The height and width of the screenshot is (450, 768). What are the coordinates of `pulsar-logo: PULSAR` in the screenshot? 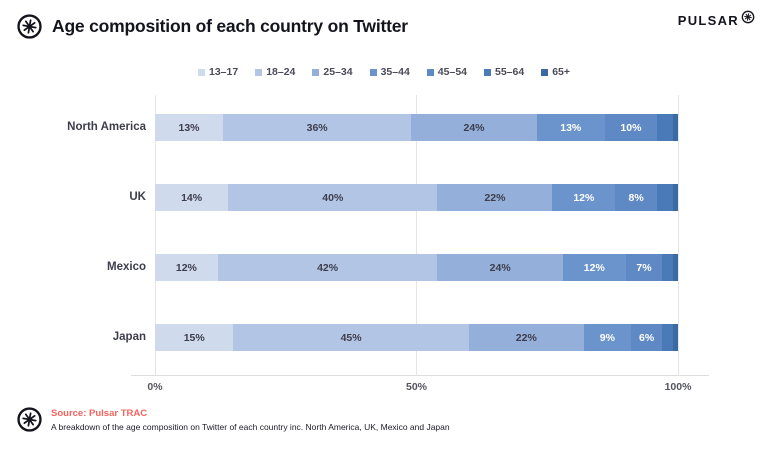 It's located at (716, 19).